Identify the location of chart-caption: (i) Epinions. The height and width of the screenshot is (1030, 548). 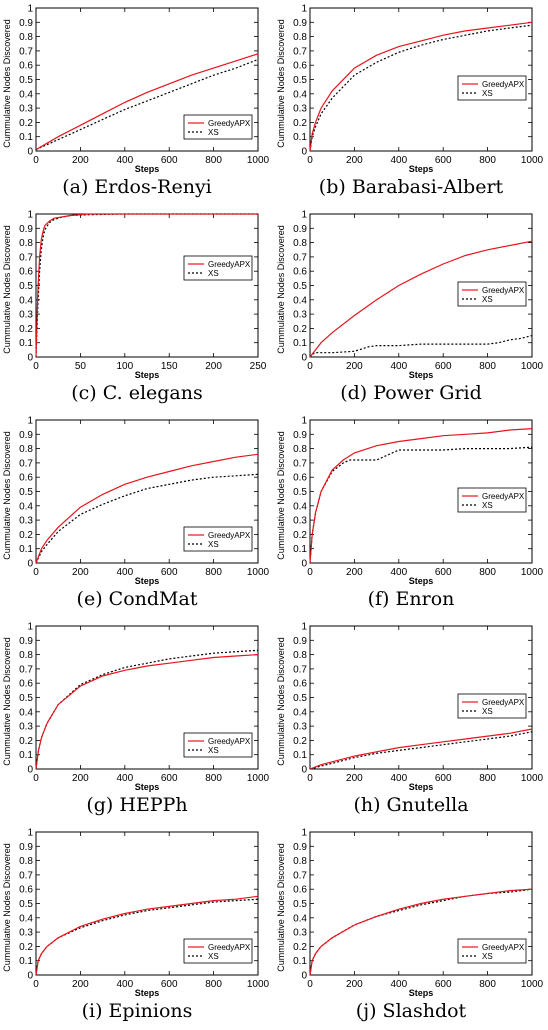
(137, 1011).